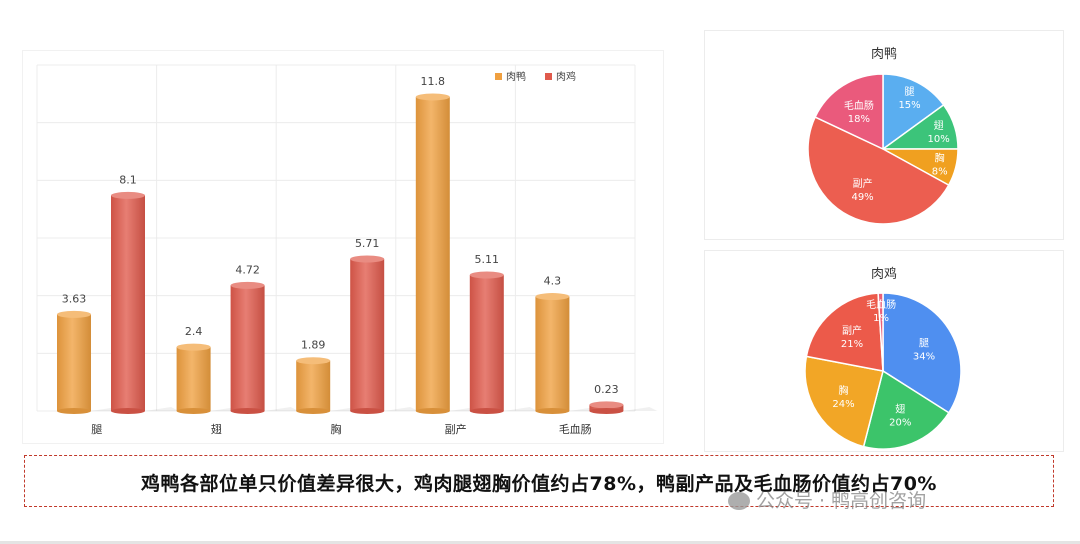  Describe the element at coordinates (540, 542) in the screenshot. I see `bottom-divider` at that location.